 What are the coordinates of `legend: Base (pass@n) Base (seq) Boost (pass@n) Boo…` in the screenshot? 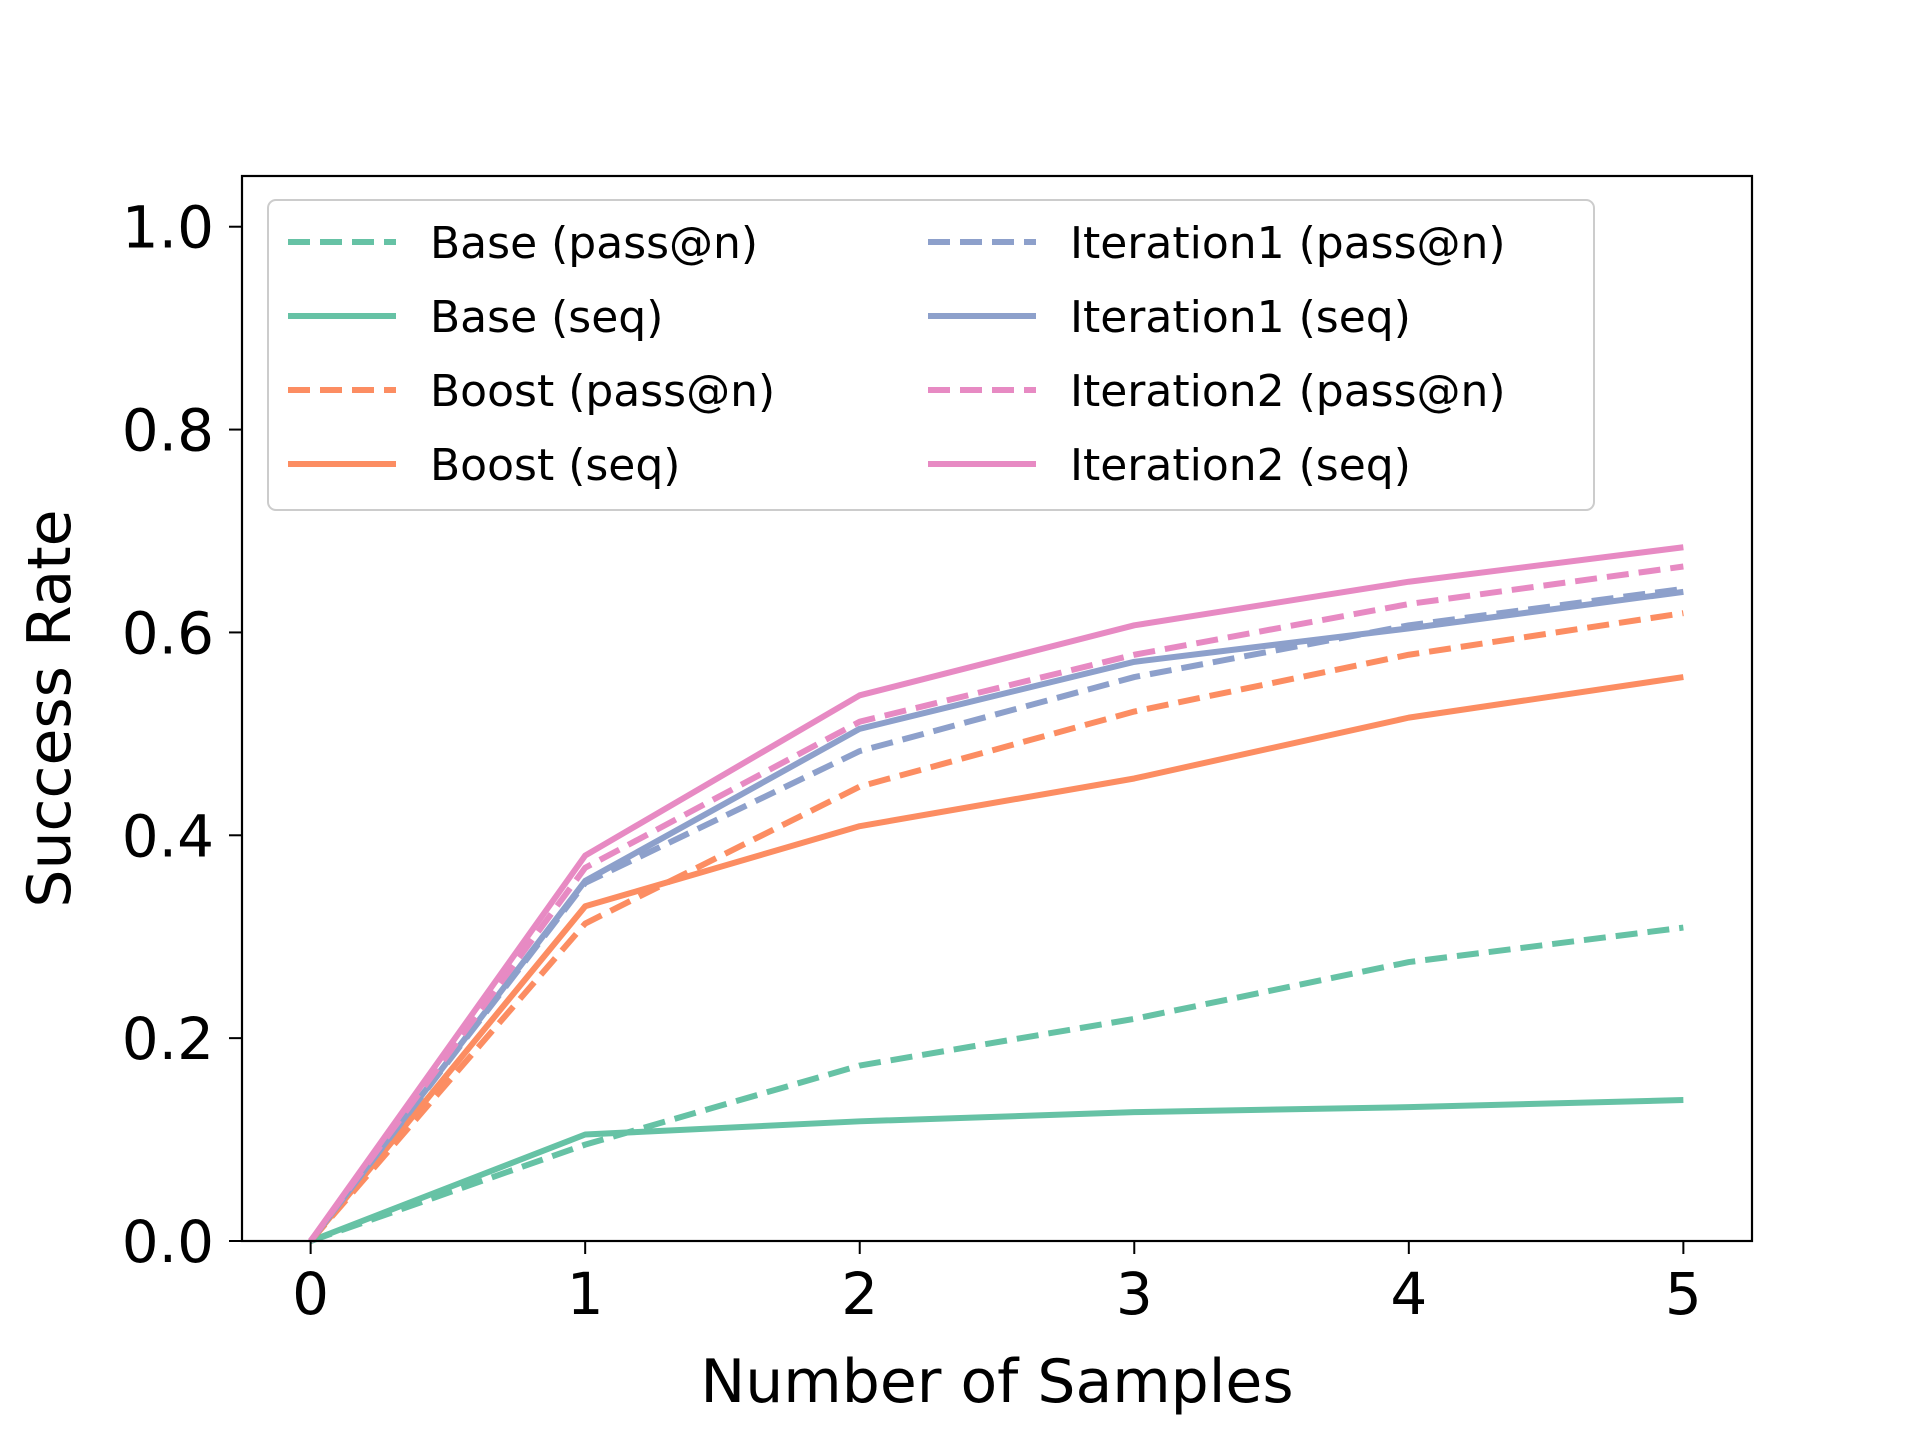 It's located at (931, 355).